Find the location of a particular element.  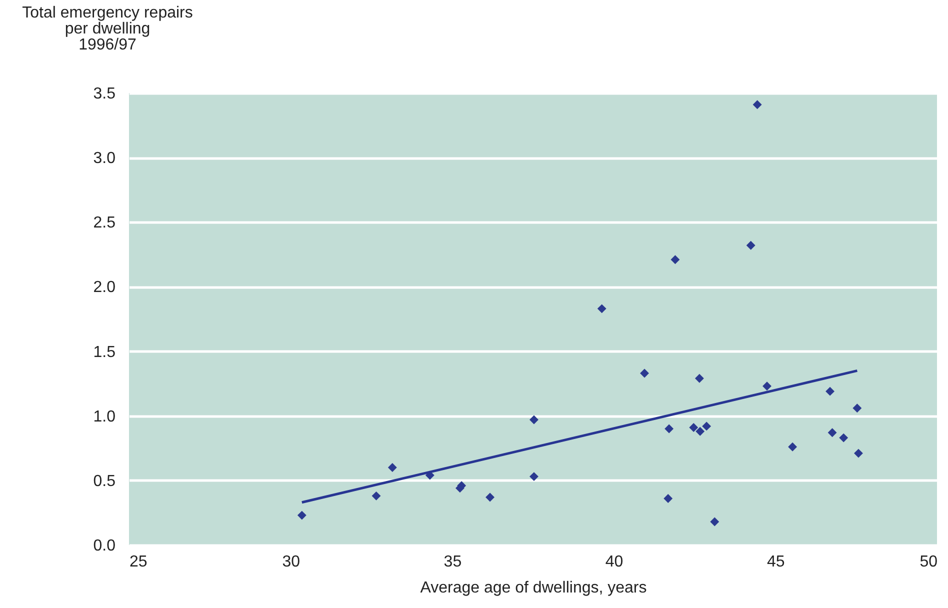

x-tick-label: 40 is located at coordinates (614, 562).